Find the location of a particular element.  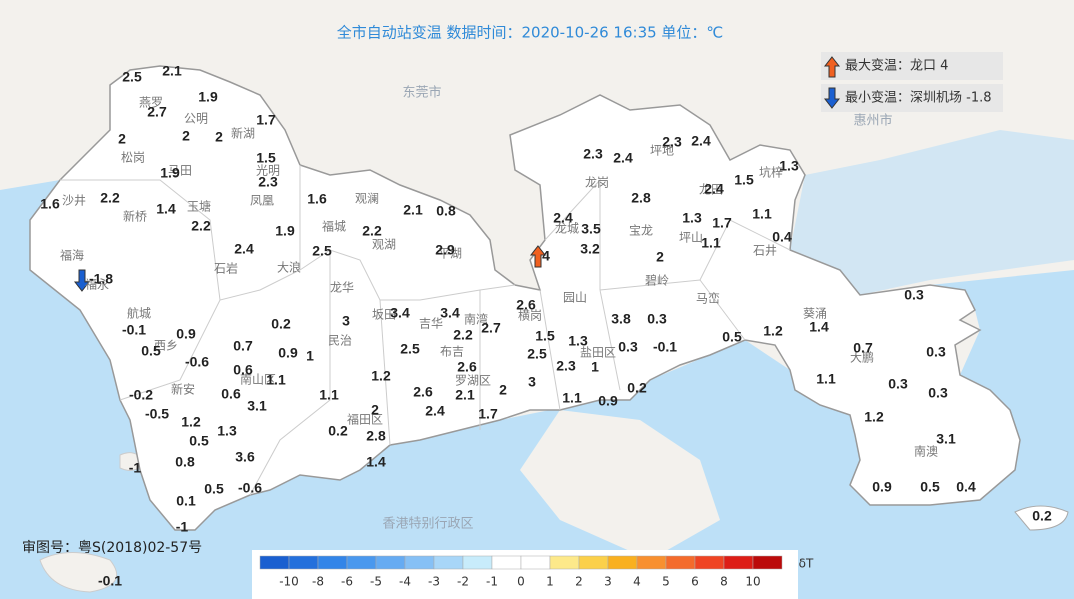

place-label: 大鹏 is located at coordinates (862, 358).